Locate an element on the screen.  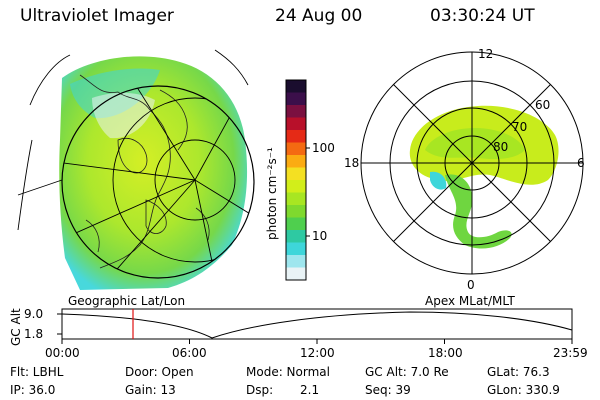
colorbar-unit-label: photon cm⁻²s⁻¹ is located at coordinates (272, 193).